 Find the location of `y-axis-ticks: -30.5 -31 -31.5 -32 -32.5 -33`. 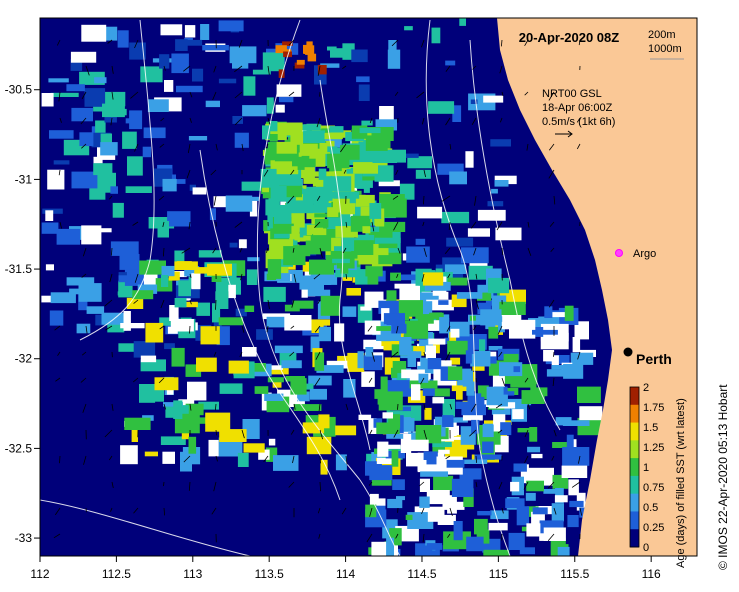

y-axis-ticks: -30.5 -31 -31.5 -32 -32.5 -33 is located at coordinates (22, 314).